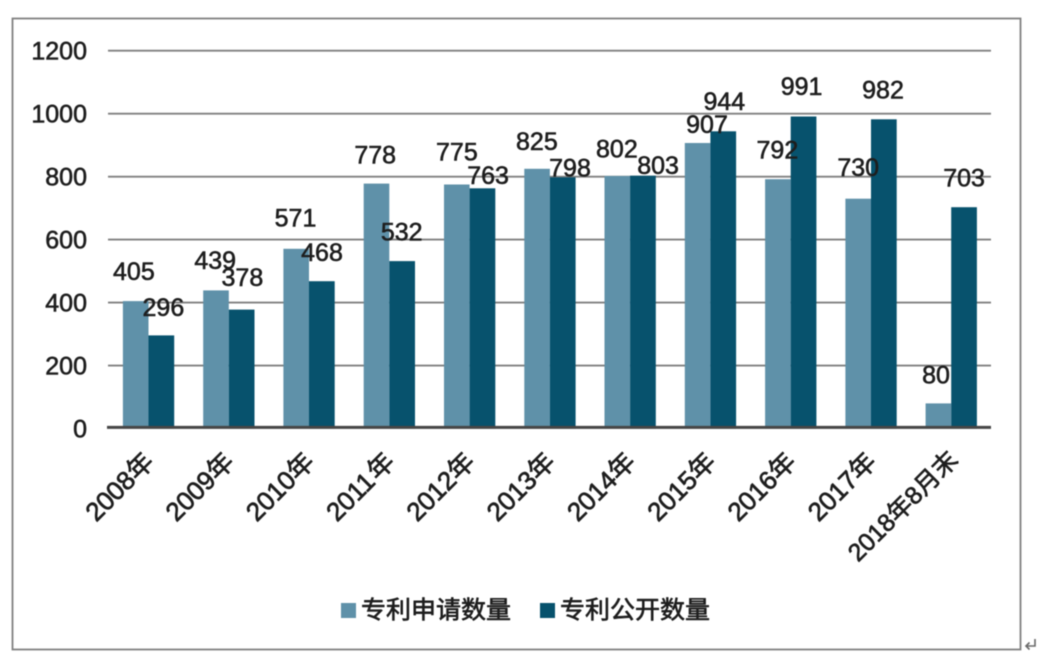 The height and width of the screenshot is (669, 1039). What do you see at coordinates (537, 142) in the screenshot?
I see `svg-text: 825` at bounding box center [537, 142].